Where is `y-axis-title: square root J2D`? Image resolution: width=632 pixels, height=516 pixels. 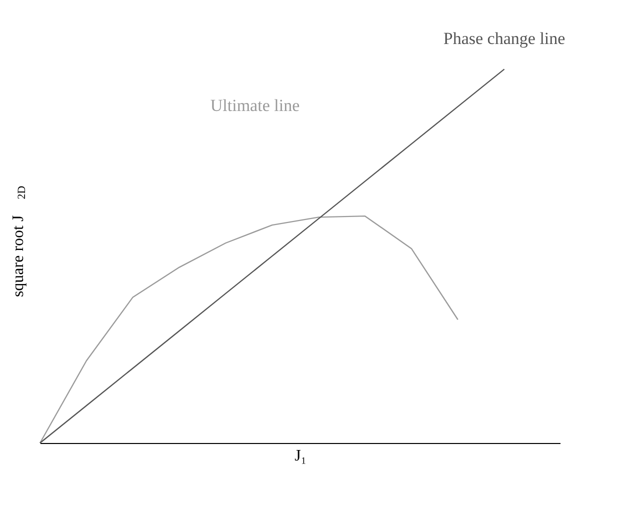
y-axis-title: square root J2D is located at coordinates (19, 242).